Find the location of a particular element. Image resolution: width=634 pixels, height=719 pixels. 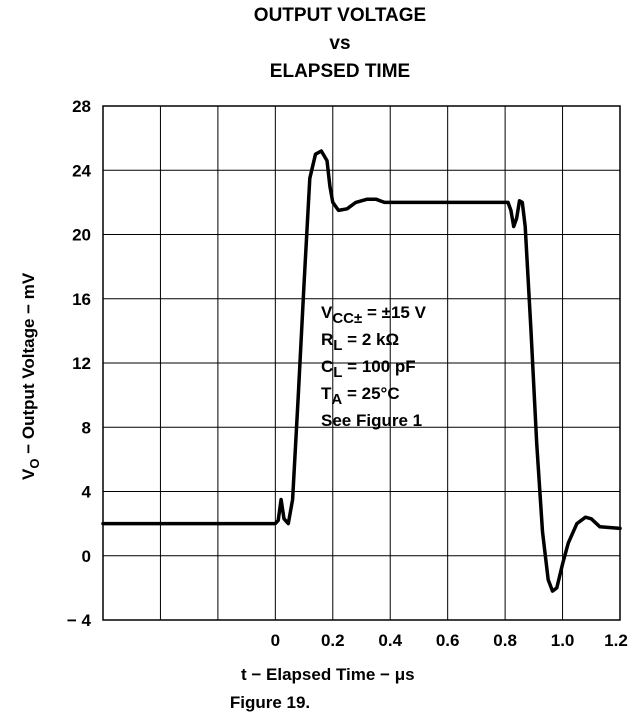

y-tick-label: 8 is located at coordinates (86, 427).